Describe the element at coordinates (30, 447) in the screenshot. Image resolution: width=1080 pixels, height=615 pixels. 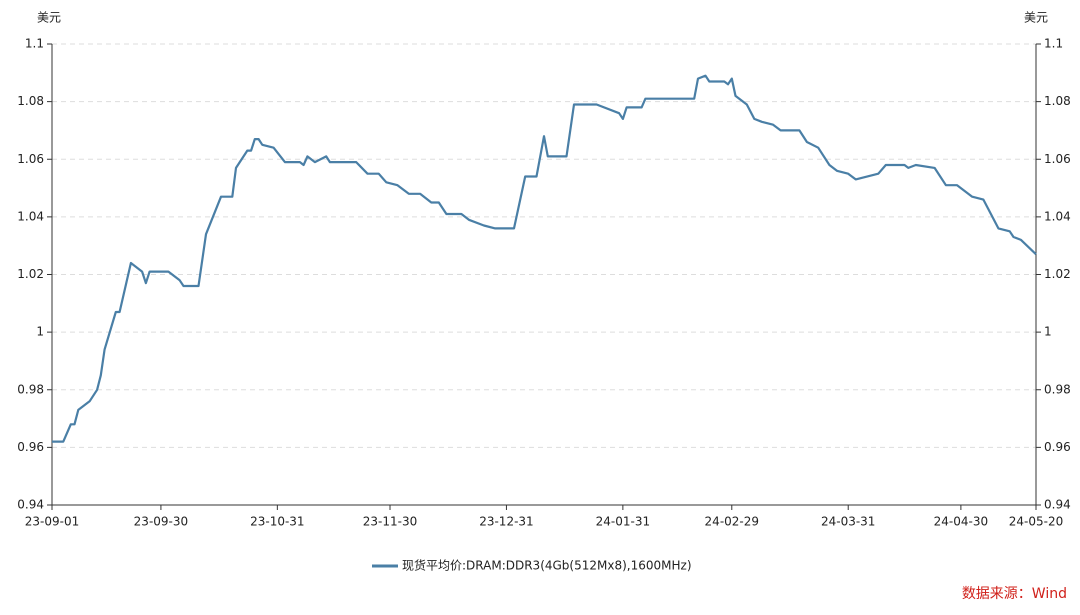
I see `y-tick-label: 0.96` at that location.